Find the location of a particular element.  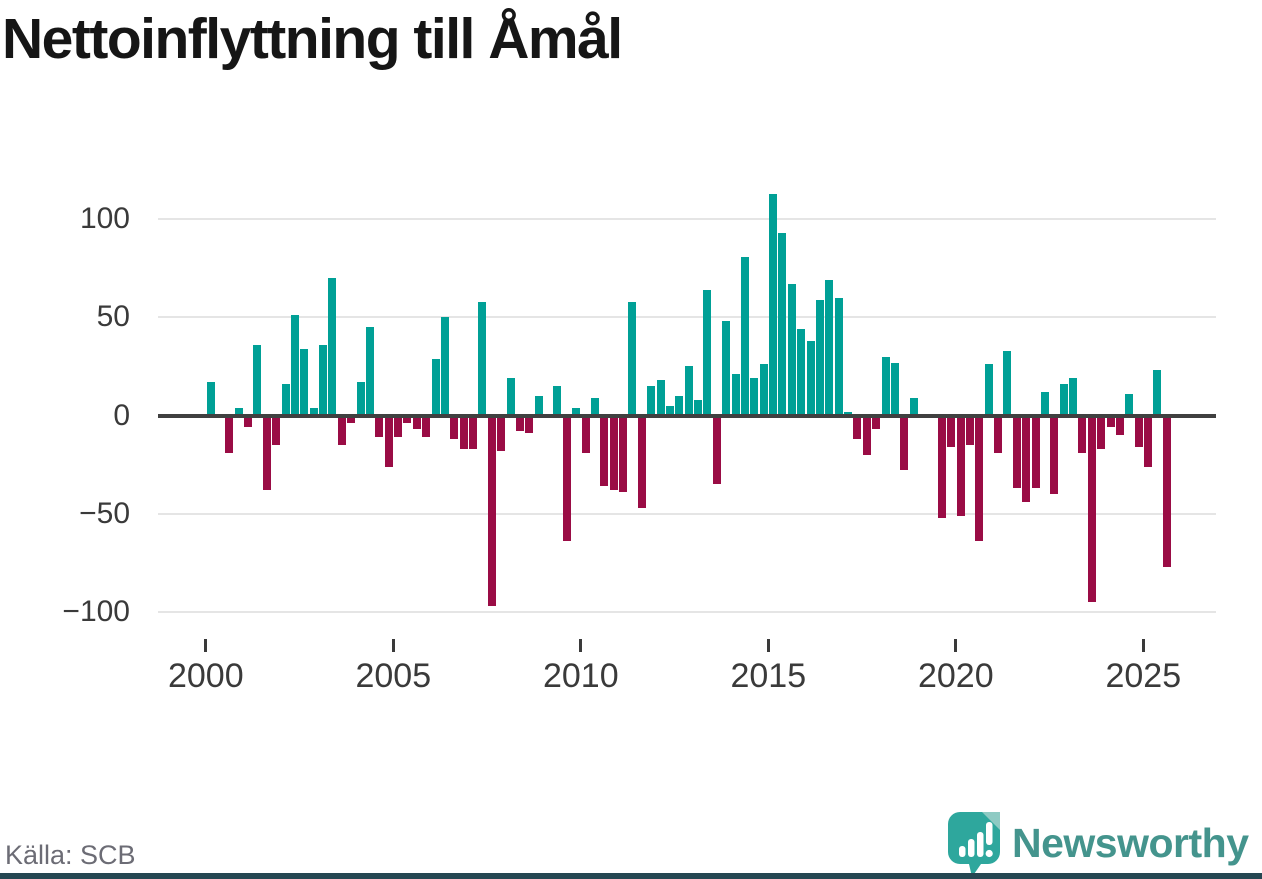

bar-2017-q4 is located at coordinates (876, 422).